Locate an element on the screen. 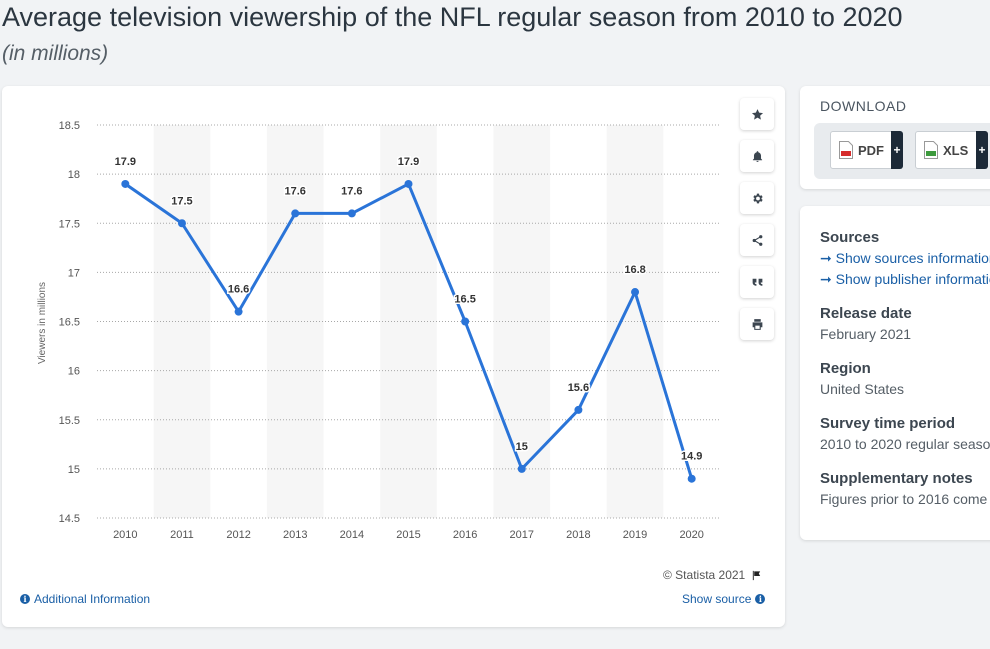  release-date-value: February 2021 is located at coordinates (866, 334).